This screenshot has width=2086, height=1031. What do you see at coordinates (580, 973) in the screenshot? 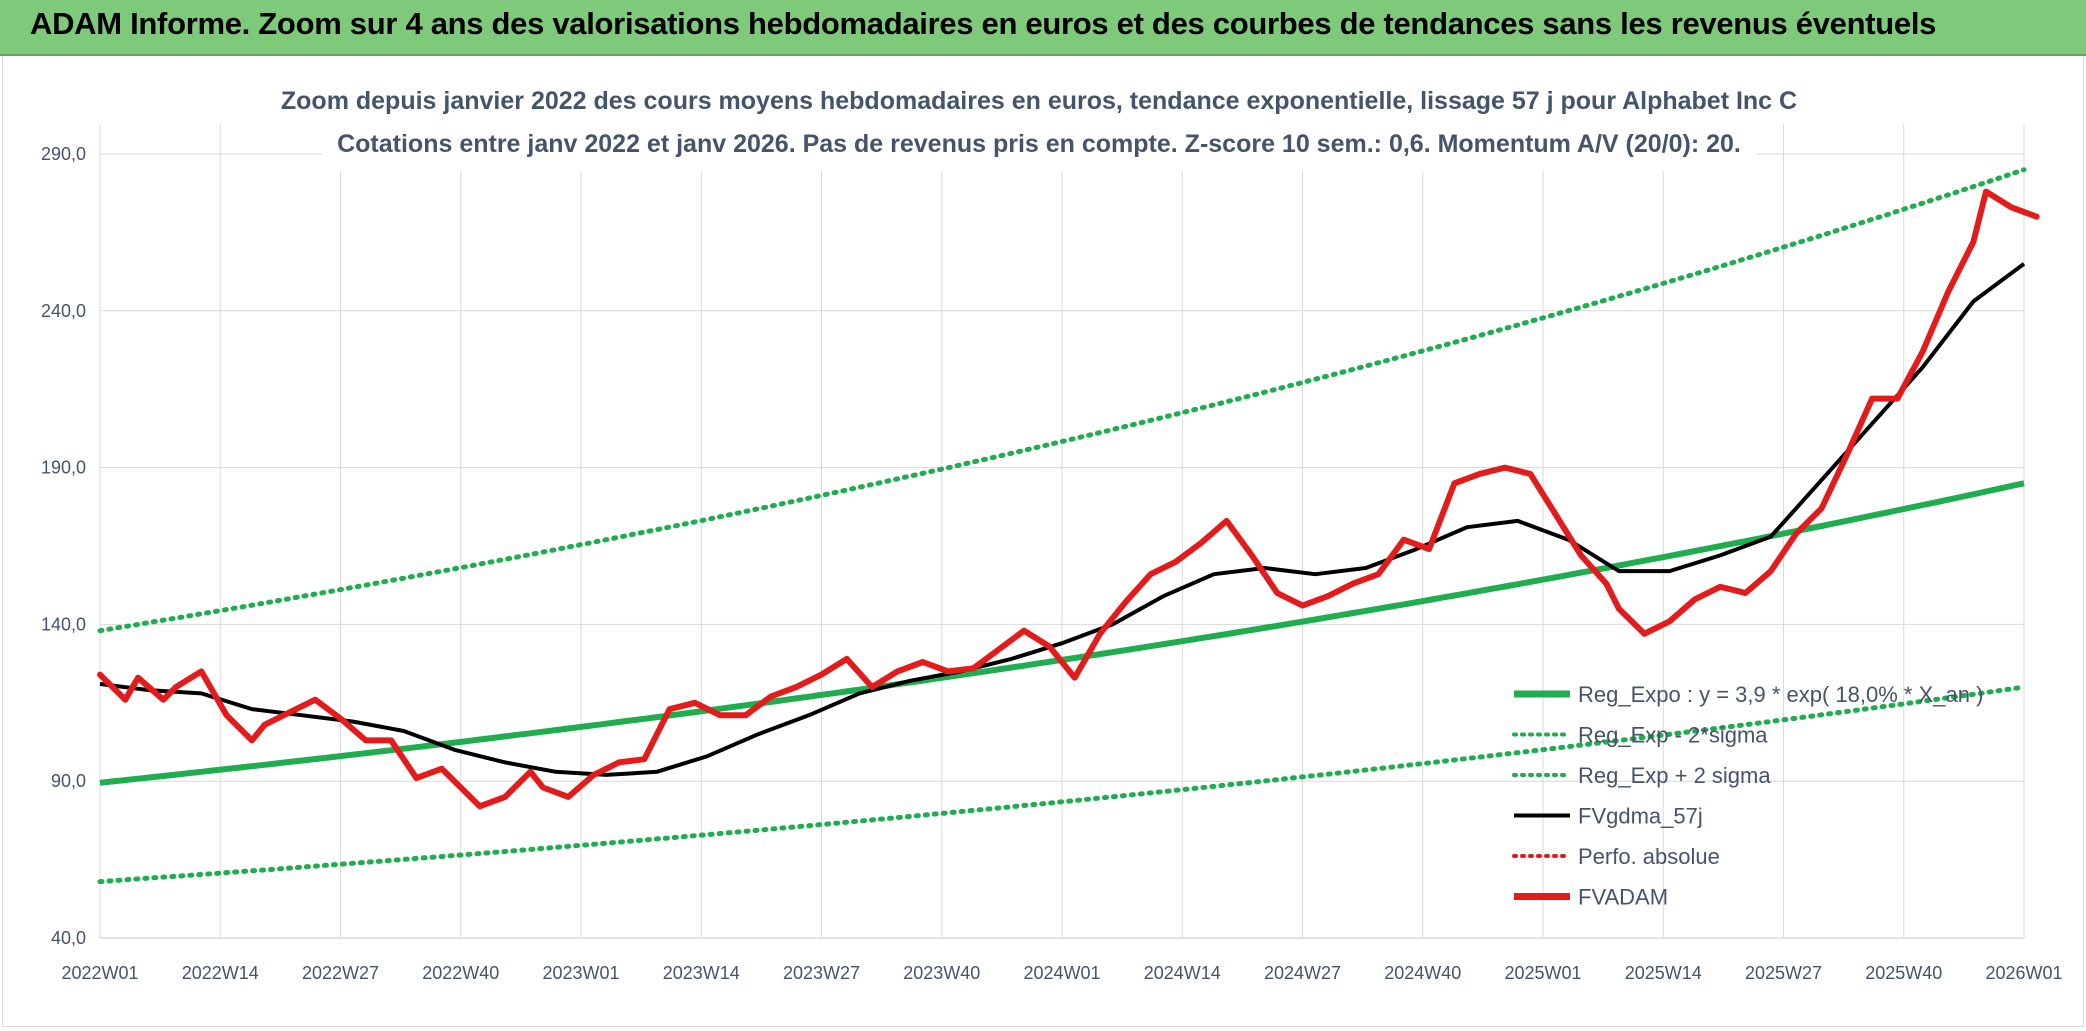
I see `x-tick-label: 2023W01` at bounding box center [580, 973].